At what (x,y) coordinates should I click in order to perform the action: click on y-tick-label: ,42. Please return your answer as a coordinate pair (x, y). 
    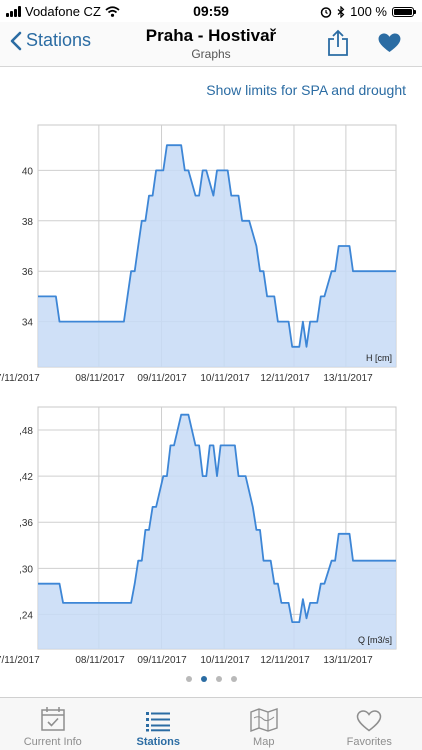
    Looking at the image, I should click on (26, 477).